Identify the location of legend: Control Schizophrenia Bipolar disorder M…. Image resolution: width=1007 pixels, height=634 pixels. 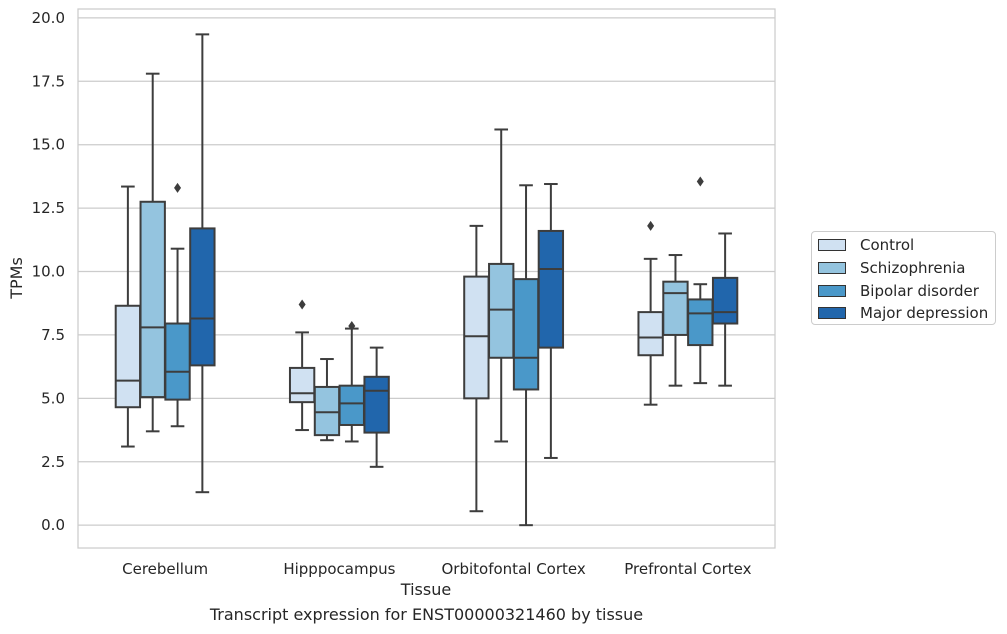
(903, 278).